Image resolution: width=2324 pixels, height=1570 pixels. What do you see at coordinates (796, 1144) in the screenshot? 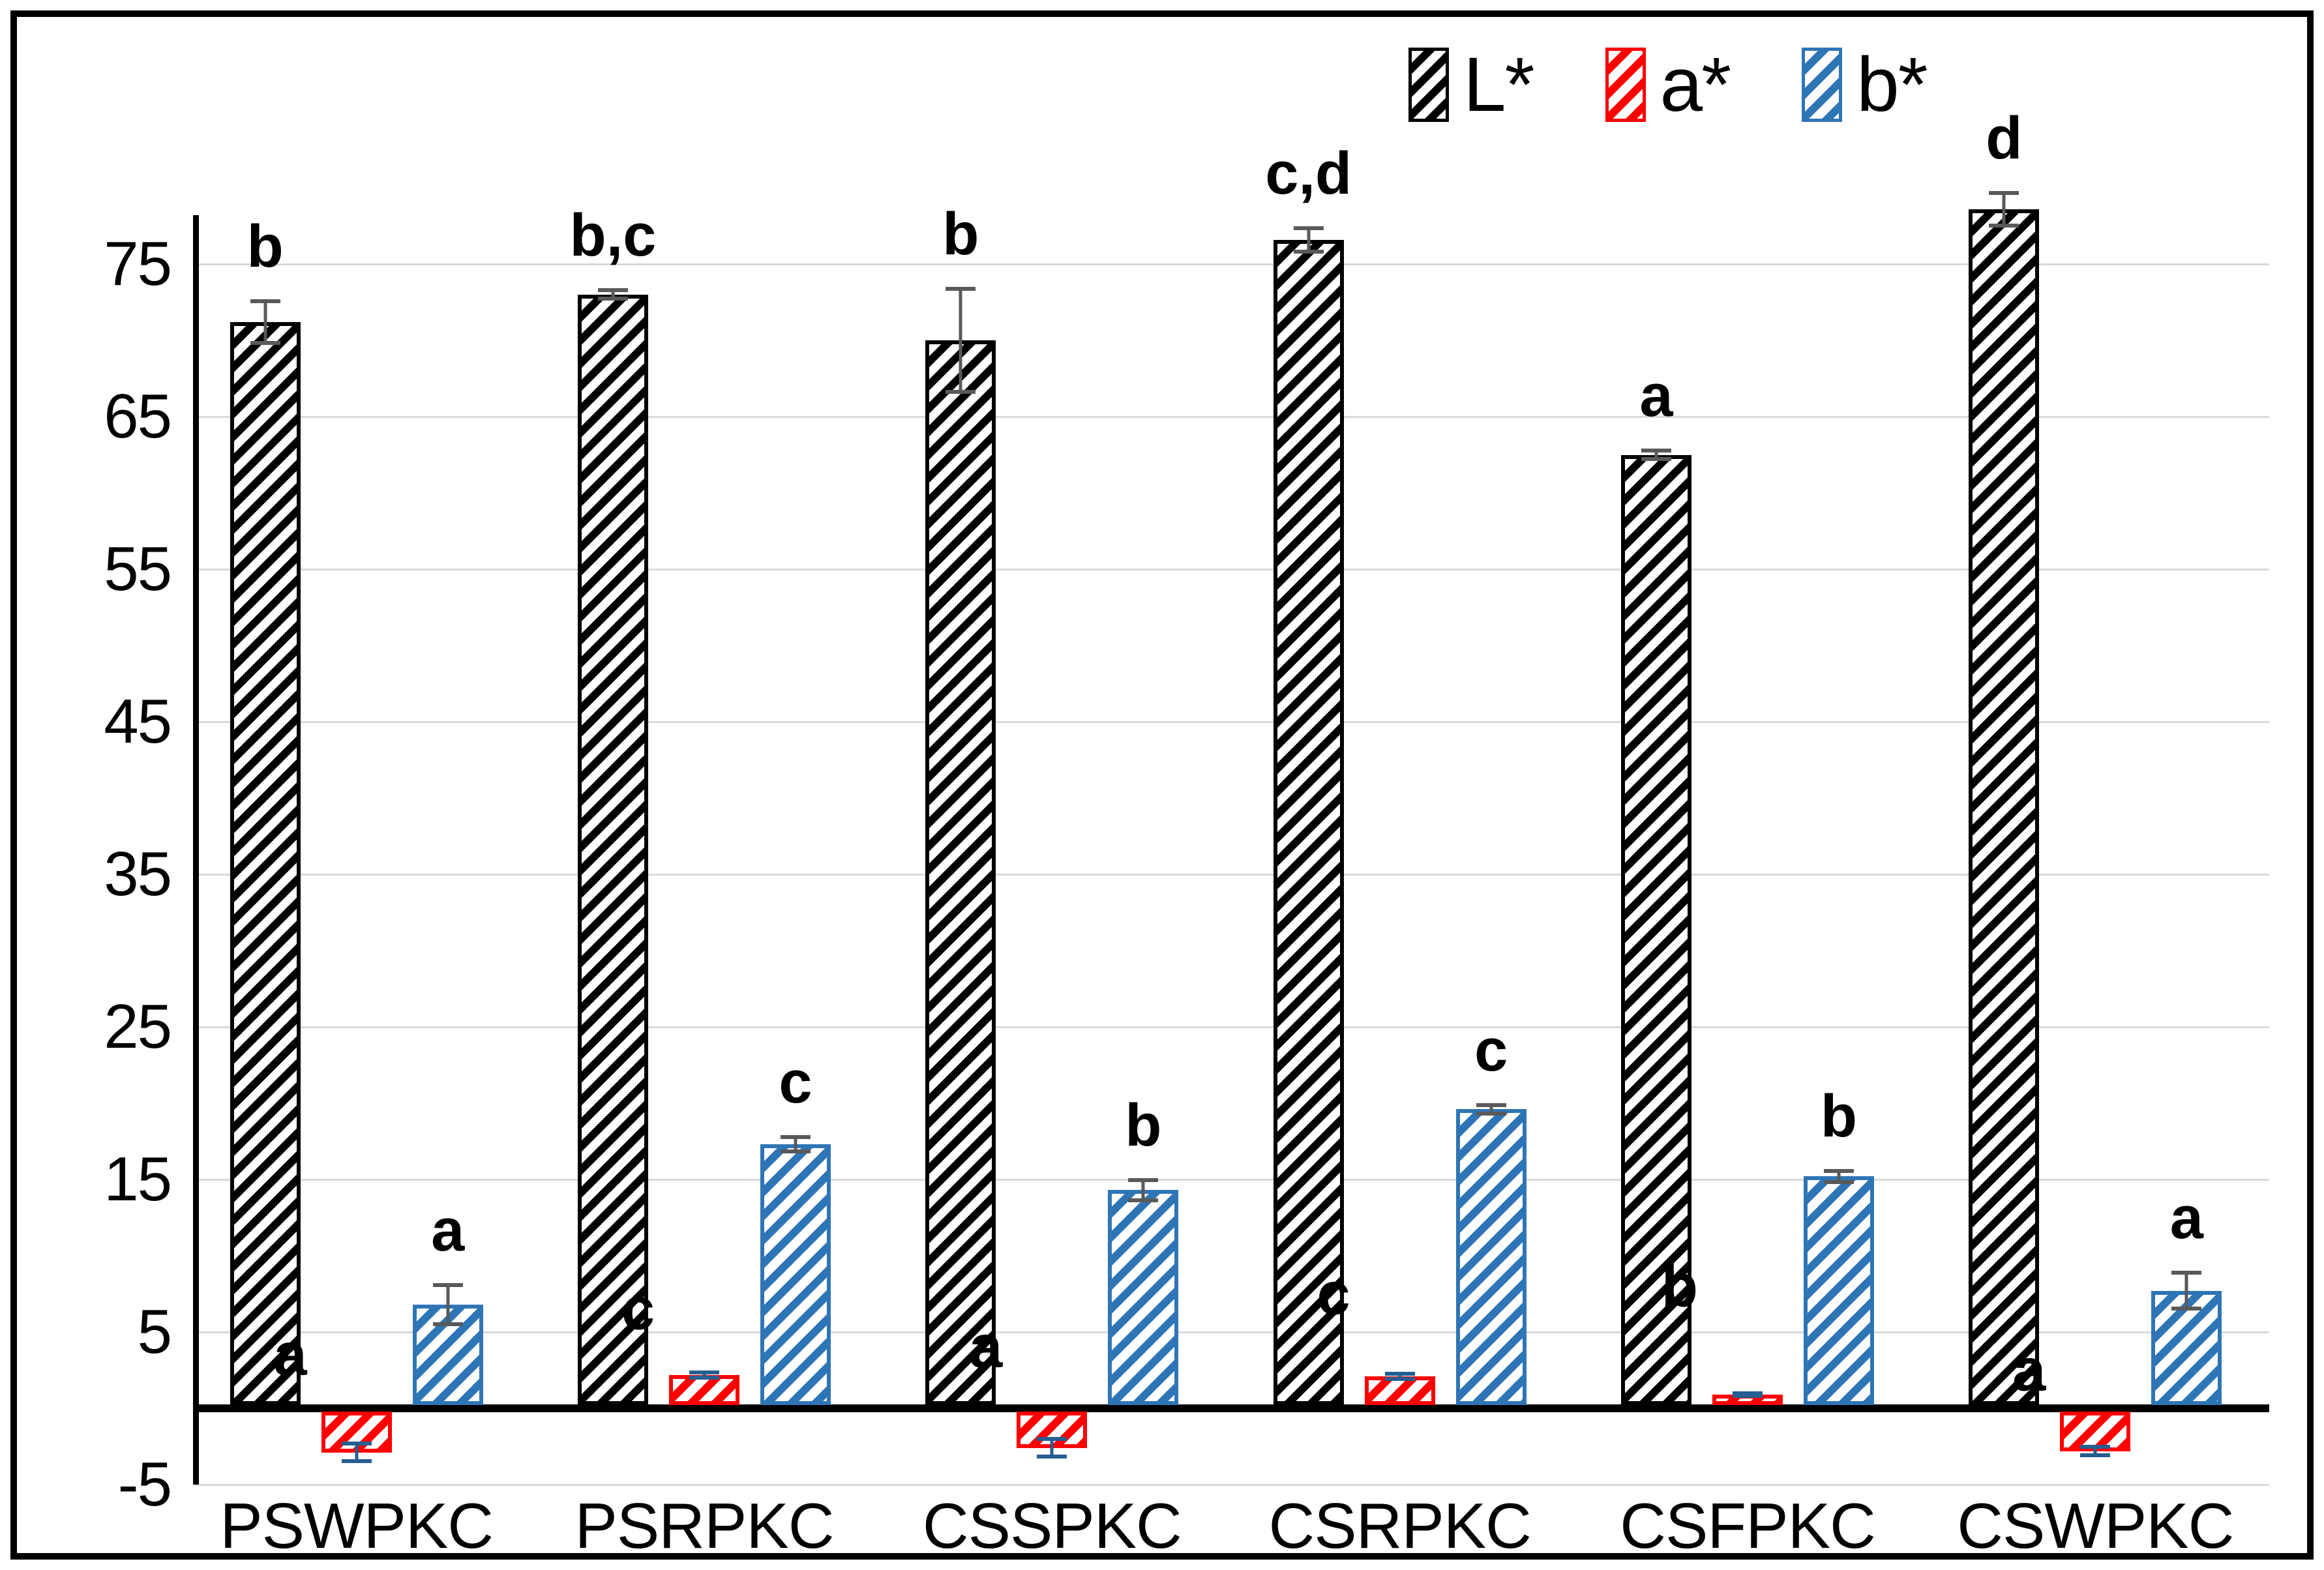
I see `error-bar-b-PSRPKC` at bounding box center [796, 1144].